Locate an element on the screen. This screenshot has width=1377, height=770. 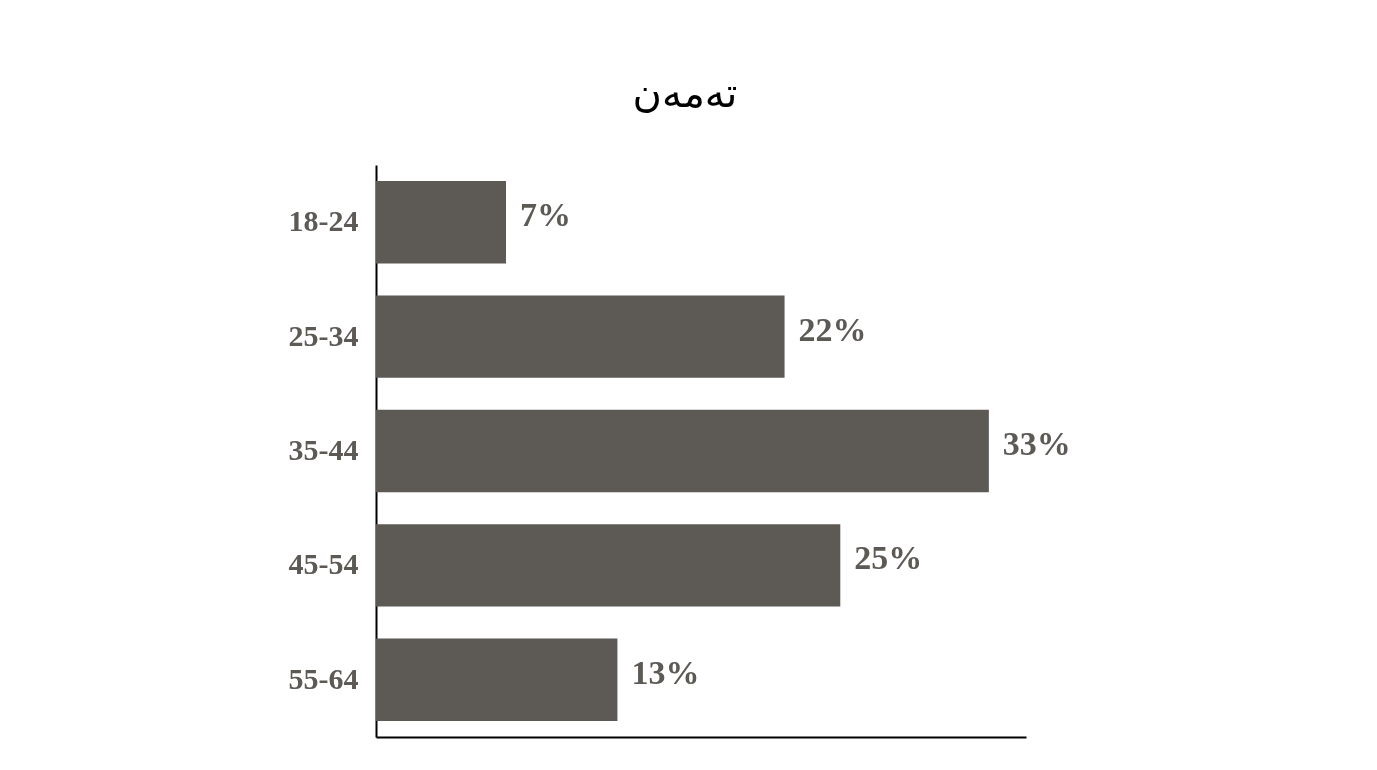
y-tick-label: 25-34 is located at coordinates (323, 335).